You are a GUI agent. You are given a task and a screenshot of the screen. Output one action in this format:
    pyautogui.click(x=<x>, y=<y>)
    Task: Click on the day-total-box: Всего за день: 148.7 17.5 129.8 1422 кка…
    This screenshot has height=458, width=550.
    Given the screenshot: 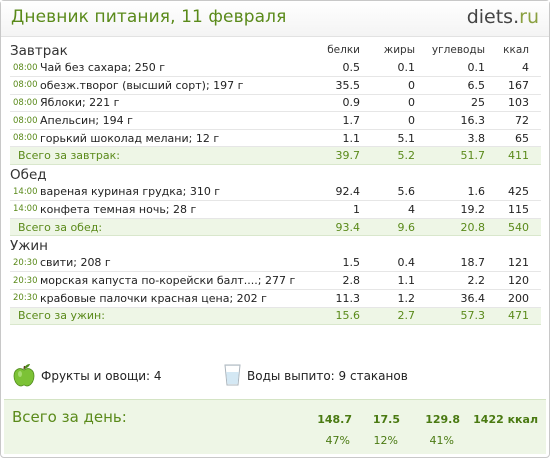 What is the action you would take?
    pyautogui.click(x=275, y=426)
    